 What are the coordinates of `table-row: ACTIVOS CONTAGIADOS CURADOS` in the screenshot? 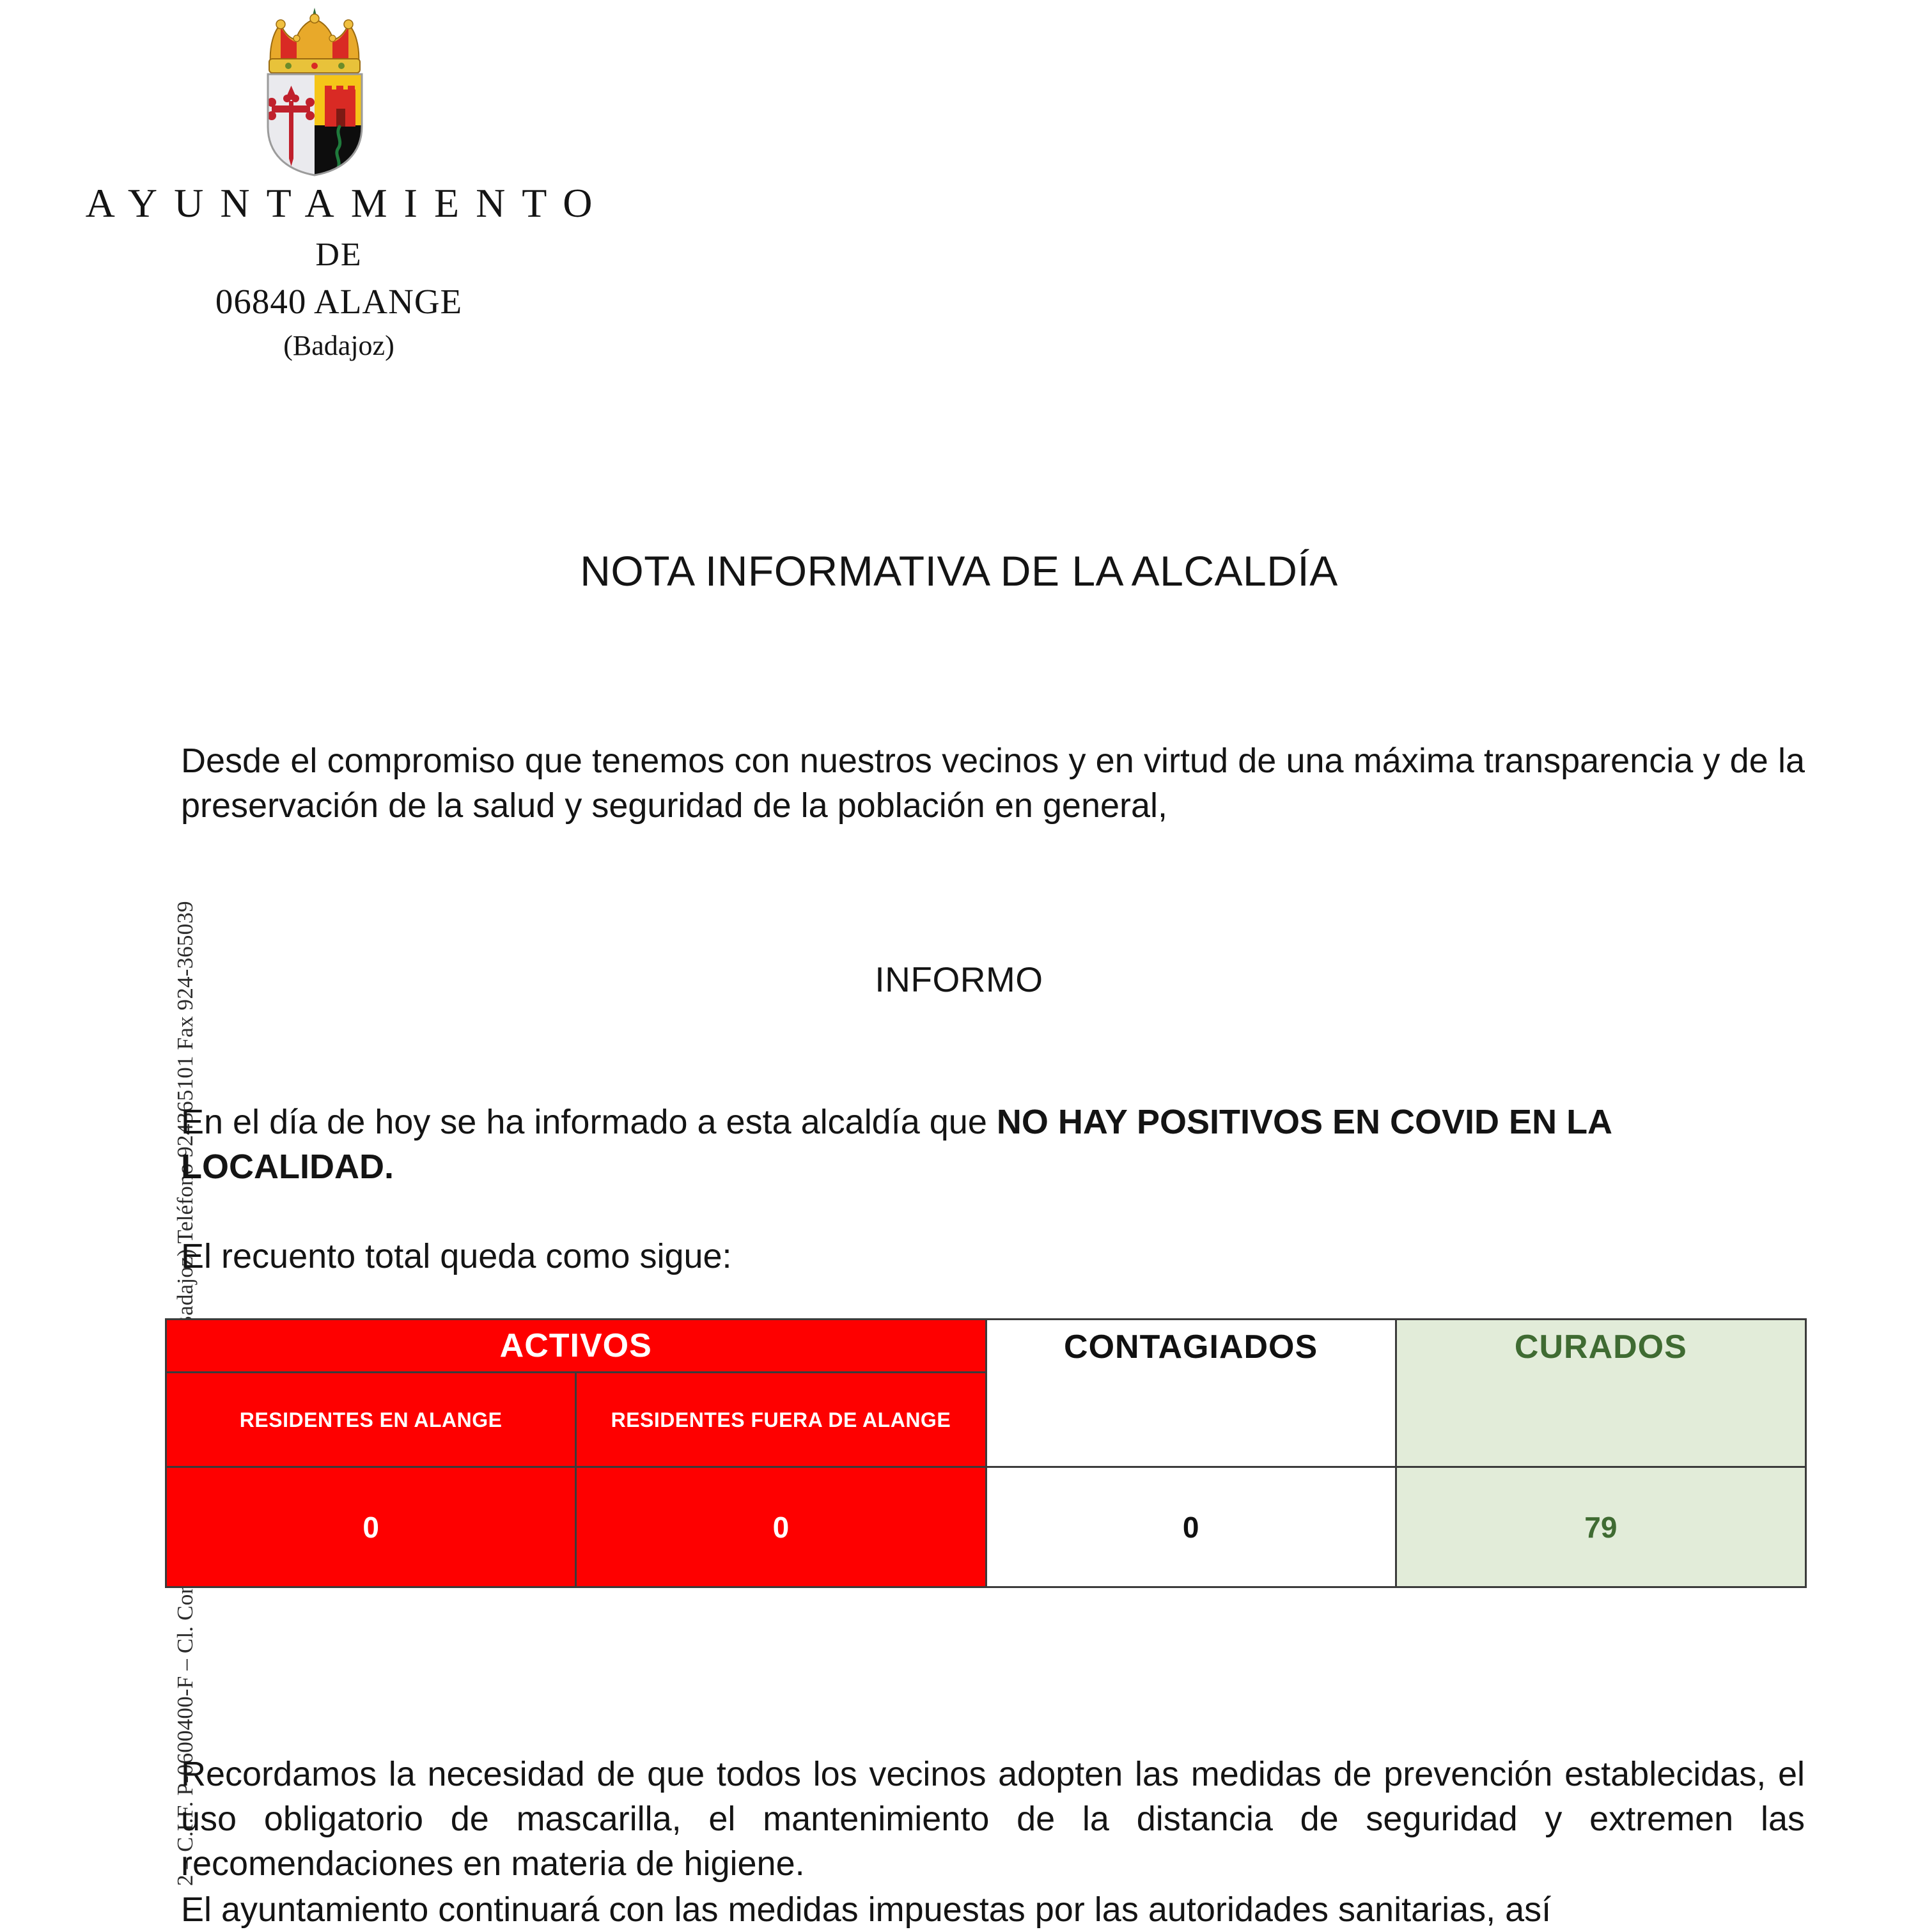 It's located at (986, 1393).